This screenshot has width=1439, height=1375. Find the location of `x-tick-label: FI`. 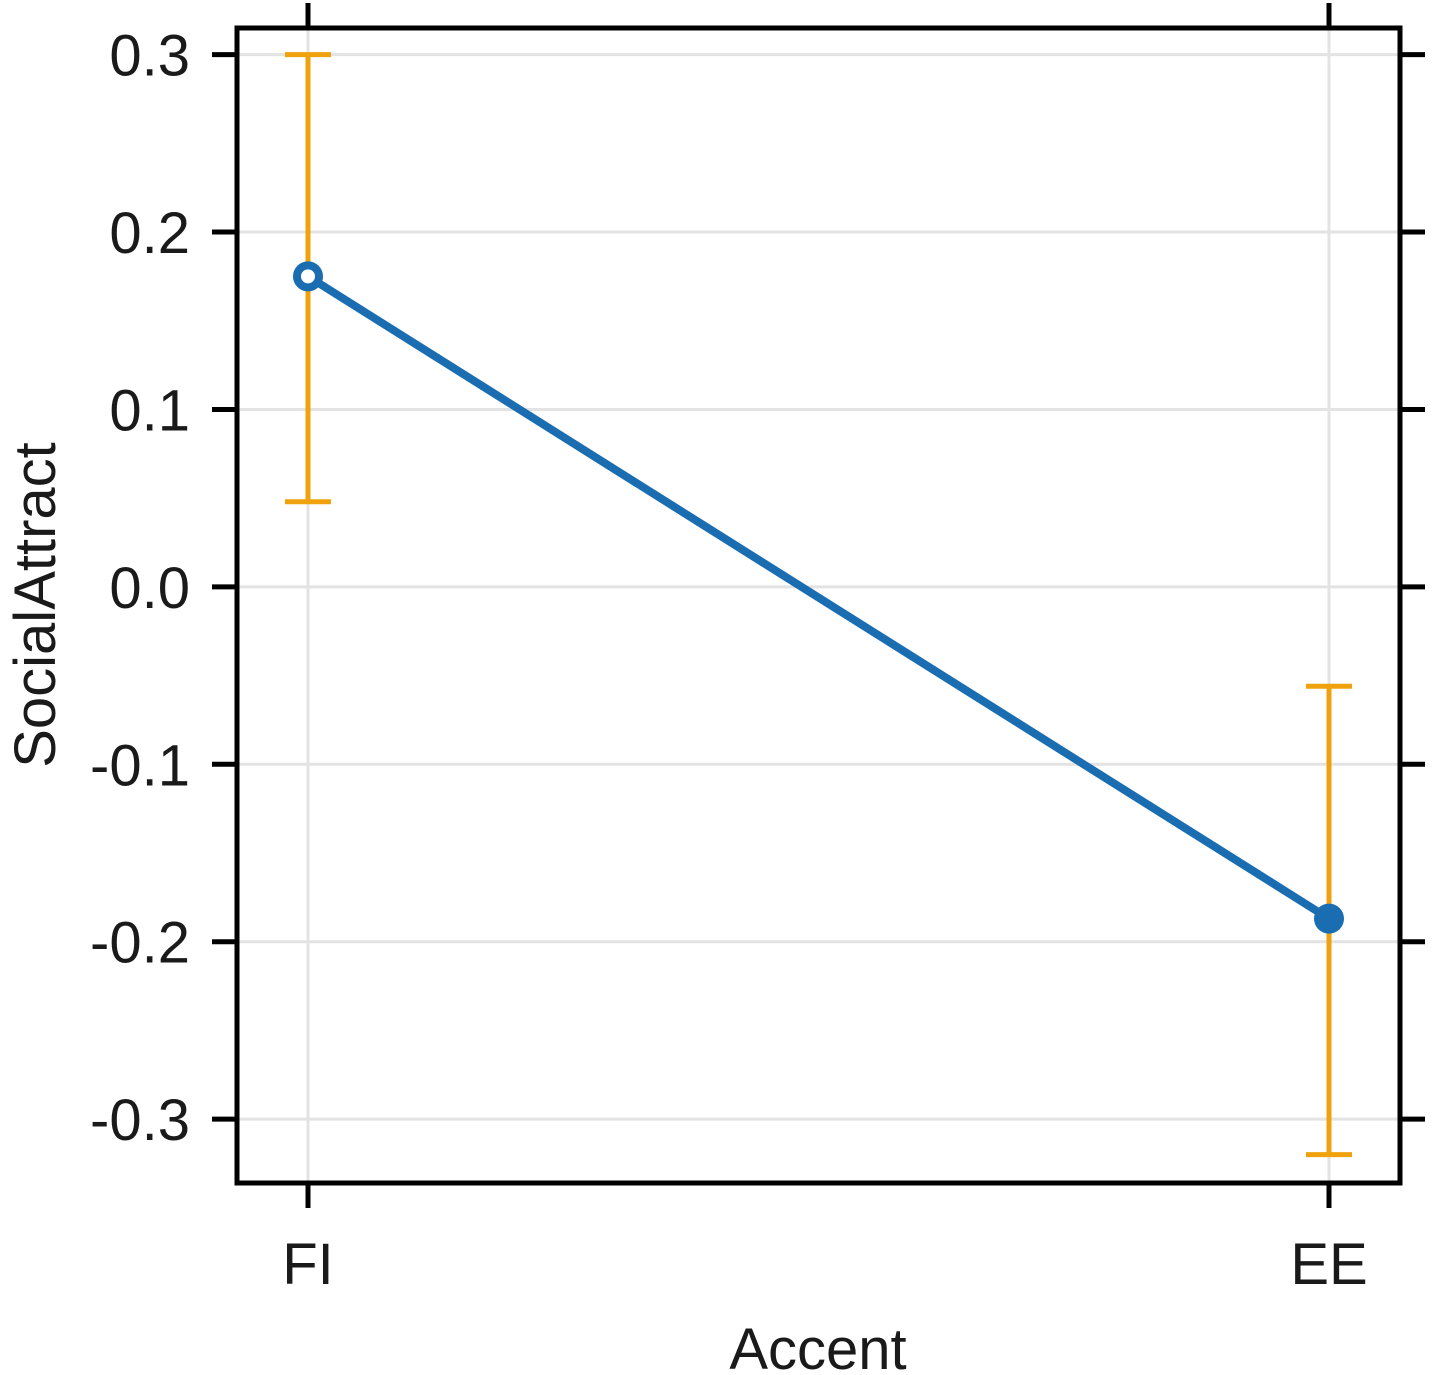

x-tick-label: FI is located at coordinates (308, 1264).